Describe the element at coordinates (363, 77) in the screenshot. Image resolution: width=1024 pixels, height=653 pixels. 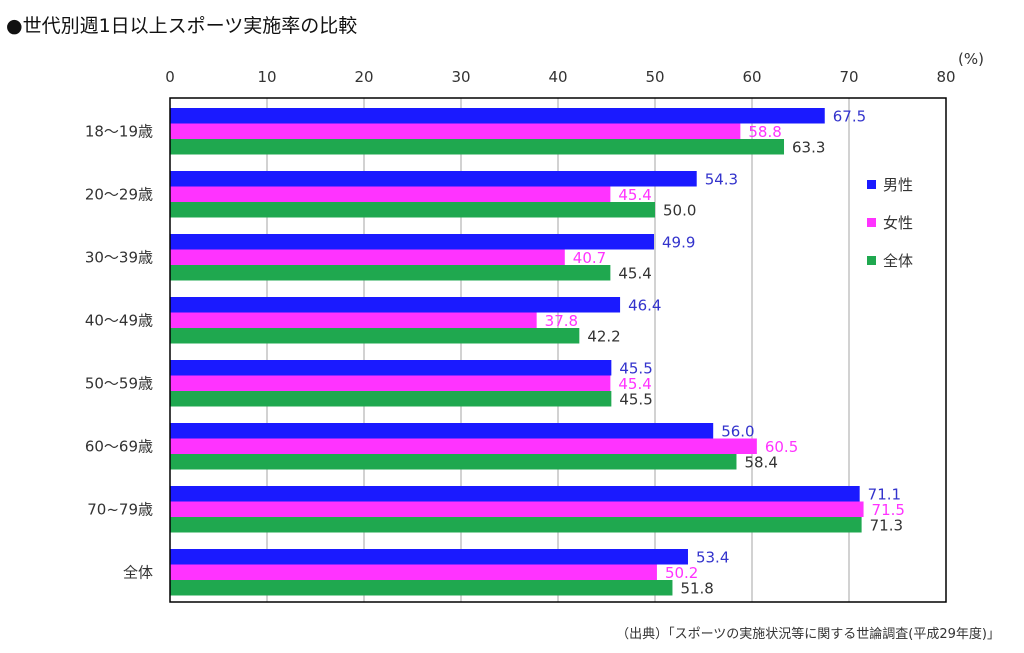
I see `x-tick-label: 20` at that location.